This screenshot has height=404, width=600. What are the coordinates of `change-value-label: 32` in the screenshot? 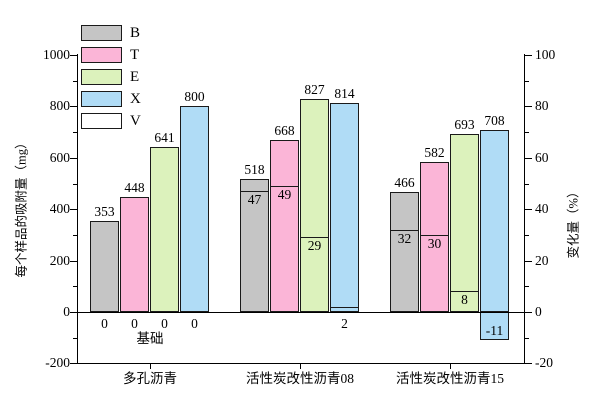 It's located at (404, 238).